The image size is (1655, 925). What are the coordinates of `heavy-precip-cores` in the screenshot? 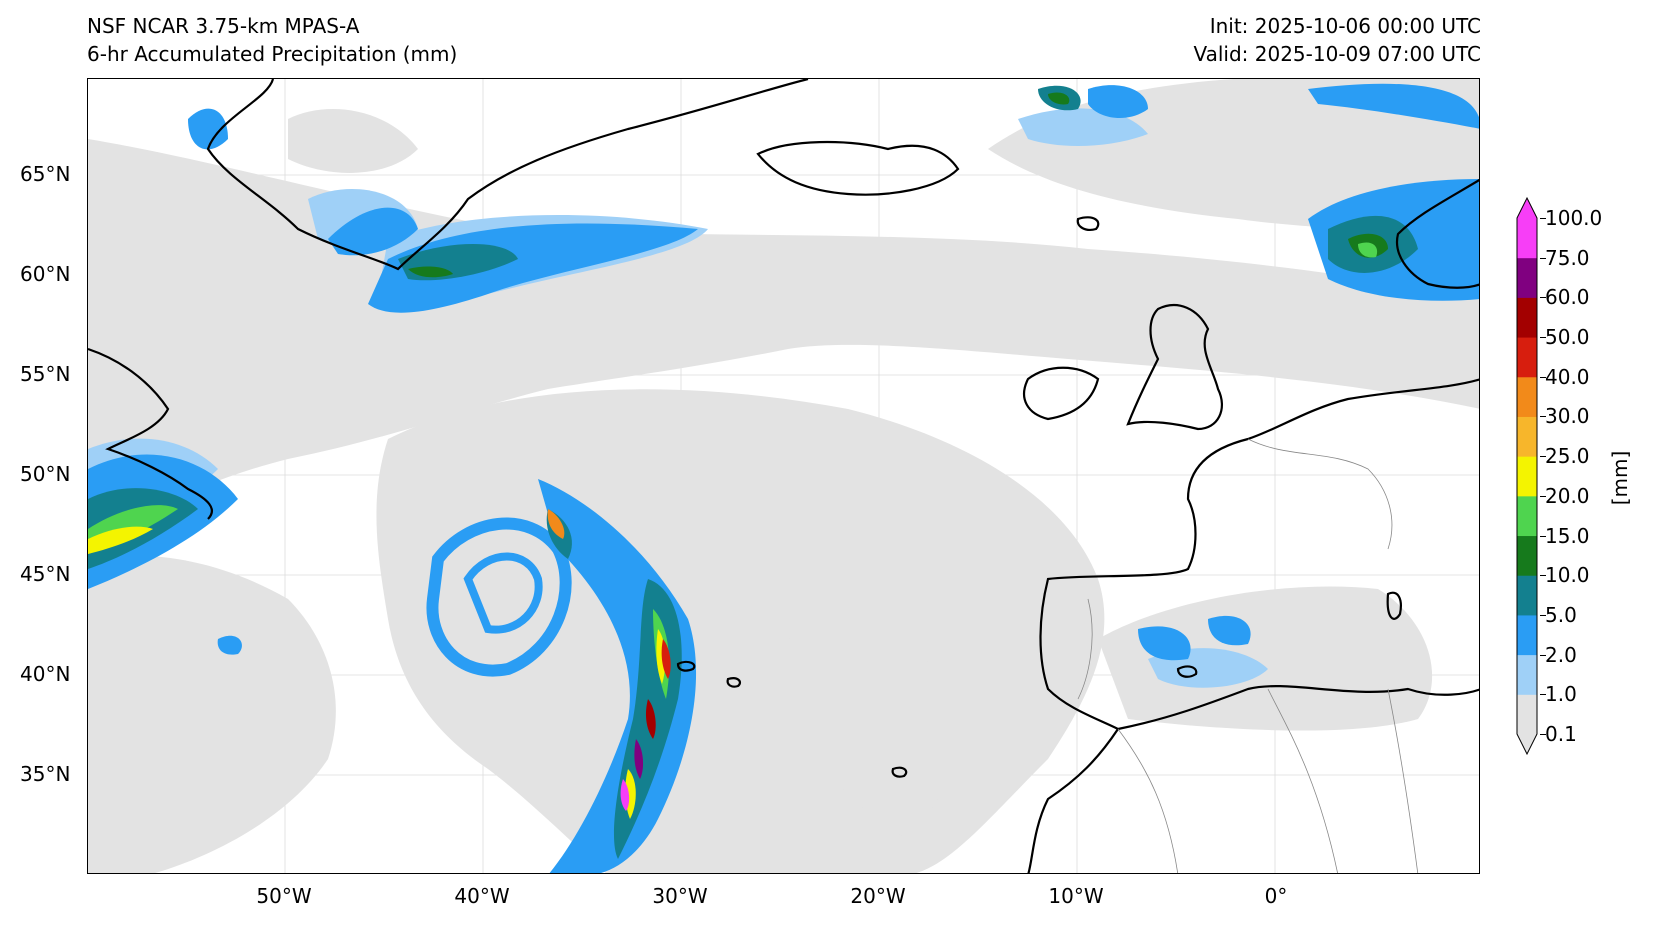 It's located at (609, 660).